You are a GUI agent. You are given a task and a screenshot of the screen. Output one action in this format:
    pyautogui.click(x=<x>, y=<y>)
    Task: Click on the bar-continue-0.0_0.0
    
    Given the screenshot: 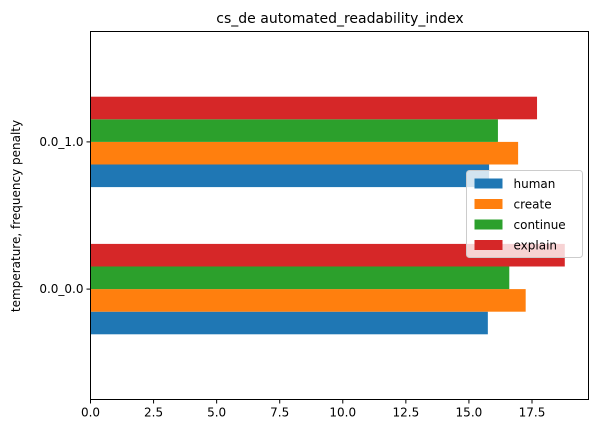 What is the action you would take?
    pyautogui.click(x=300, y=278)
    